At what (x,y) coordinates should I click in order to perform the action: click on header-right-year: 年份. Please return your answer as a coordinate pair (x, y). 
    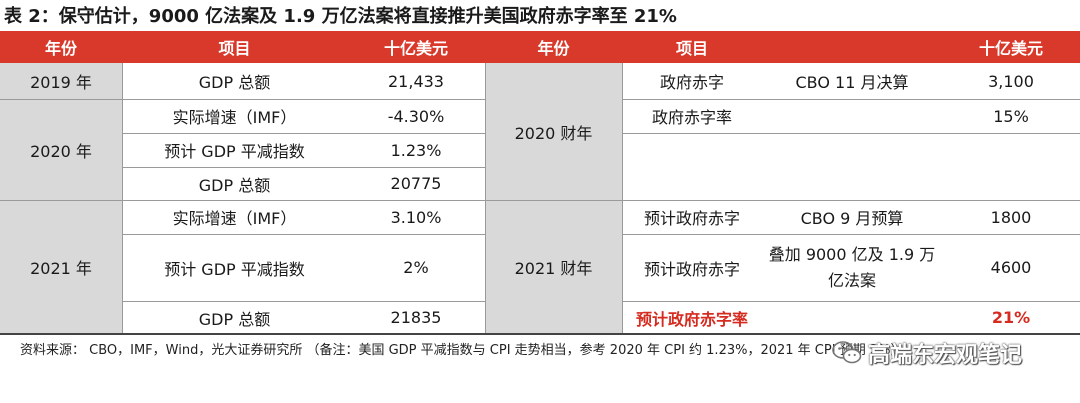
    Looking at the image, I should click on (553, 47).